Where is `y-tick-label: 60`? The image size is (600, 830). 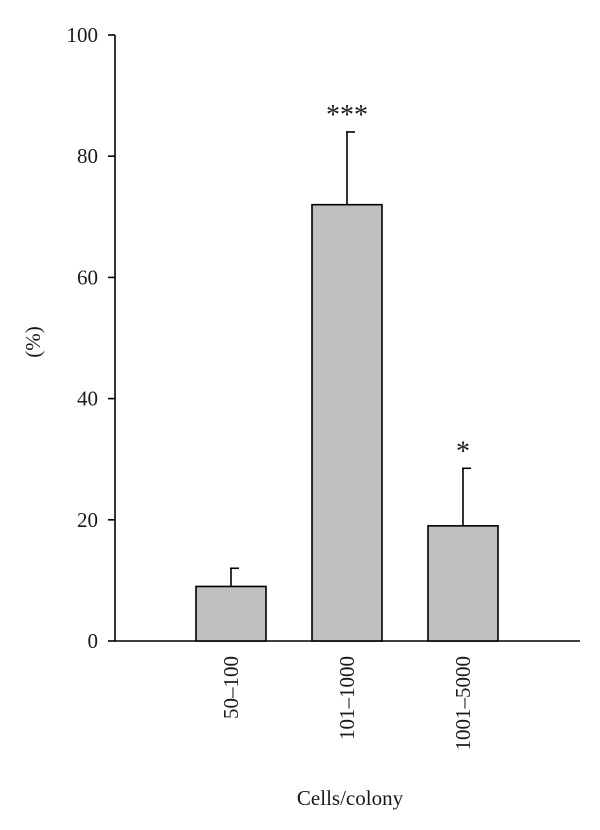 y-tick-label: 60 is located at coordinates (87, 277).